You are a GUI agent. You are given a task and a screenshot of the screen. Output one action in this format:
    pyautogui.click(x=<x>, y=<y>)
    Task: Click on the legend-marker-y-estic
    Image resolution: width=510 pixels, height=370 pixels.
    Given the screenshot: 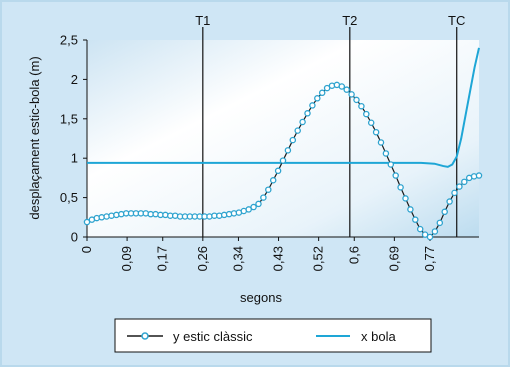 What is the action you would take?
    pyautogui.click(x=145, y=336)
    